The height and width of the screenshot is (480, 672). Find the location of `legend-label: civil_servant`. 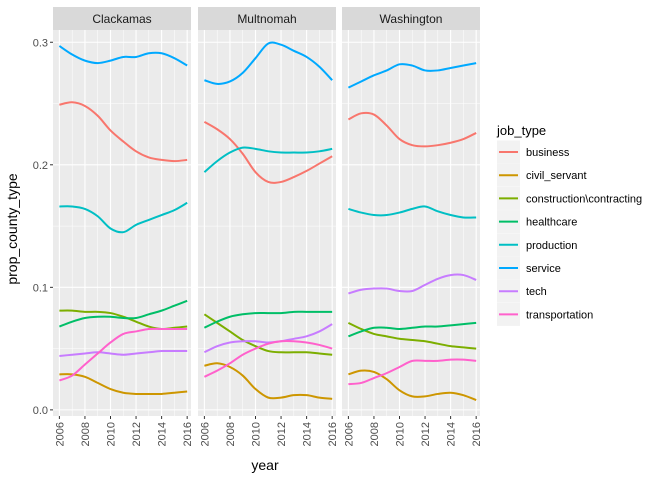

legend-label: civil_servant is located at coordinates (556, 176).